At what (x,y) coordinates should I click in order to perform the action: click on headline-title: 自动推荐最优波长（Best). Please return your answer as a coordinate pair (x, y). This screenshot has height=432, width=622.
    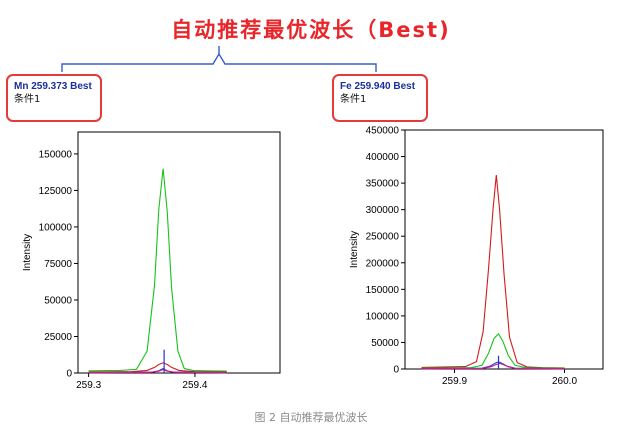
    Looking at the image, I should click on (311, 30).